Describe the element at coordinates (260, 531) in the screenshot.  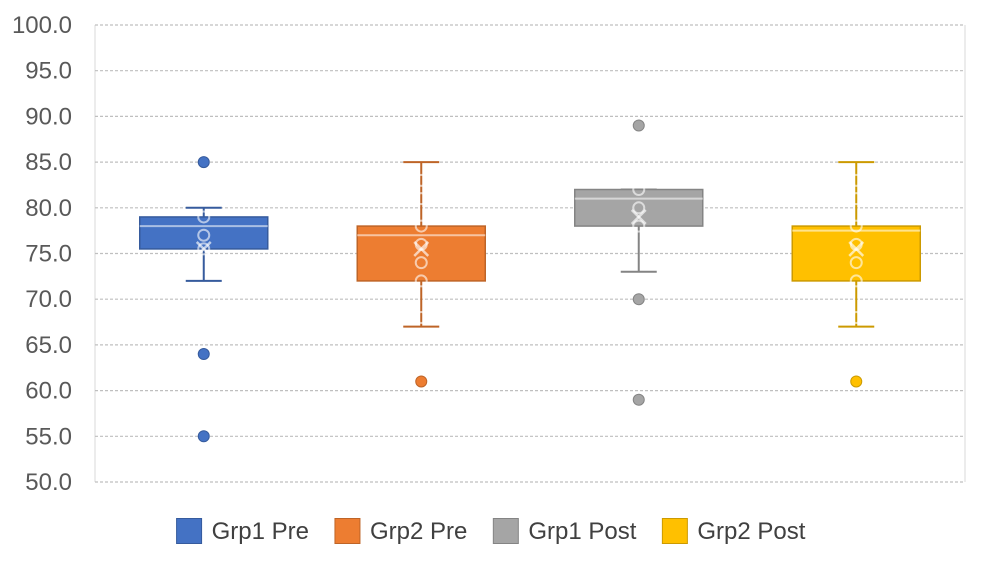
I see `legend-label: Grp1 Pre` at that location.